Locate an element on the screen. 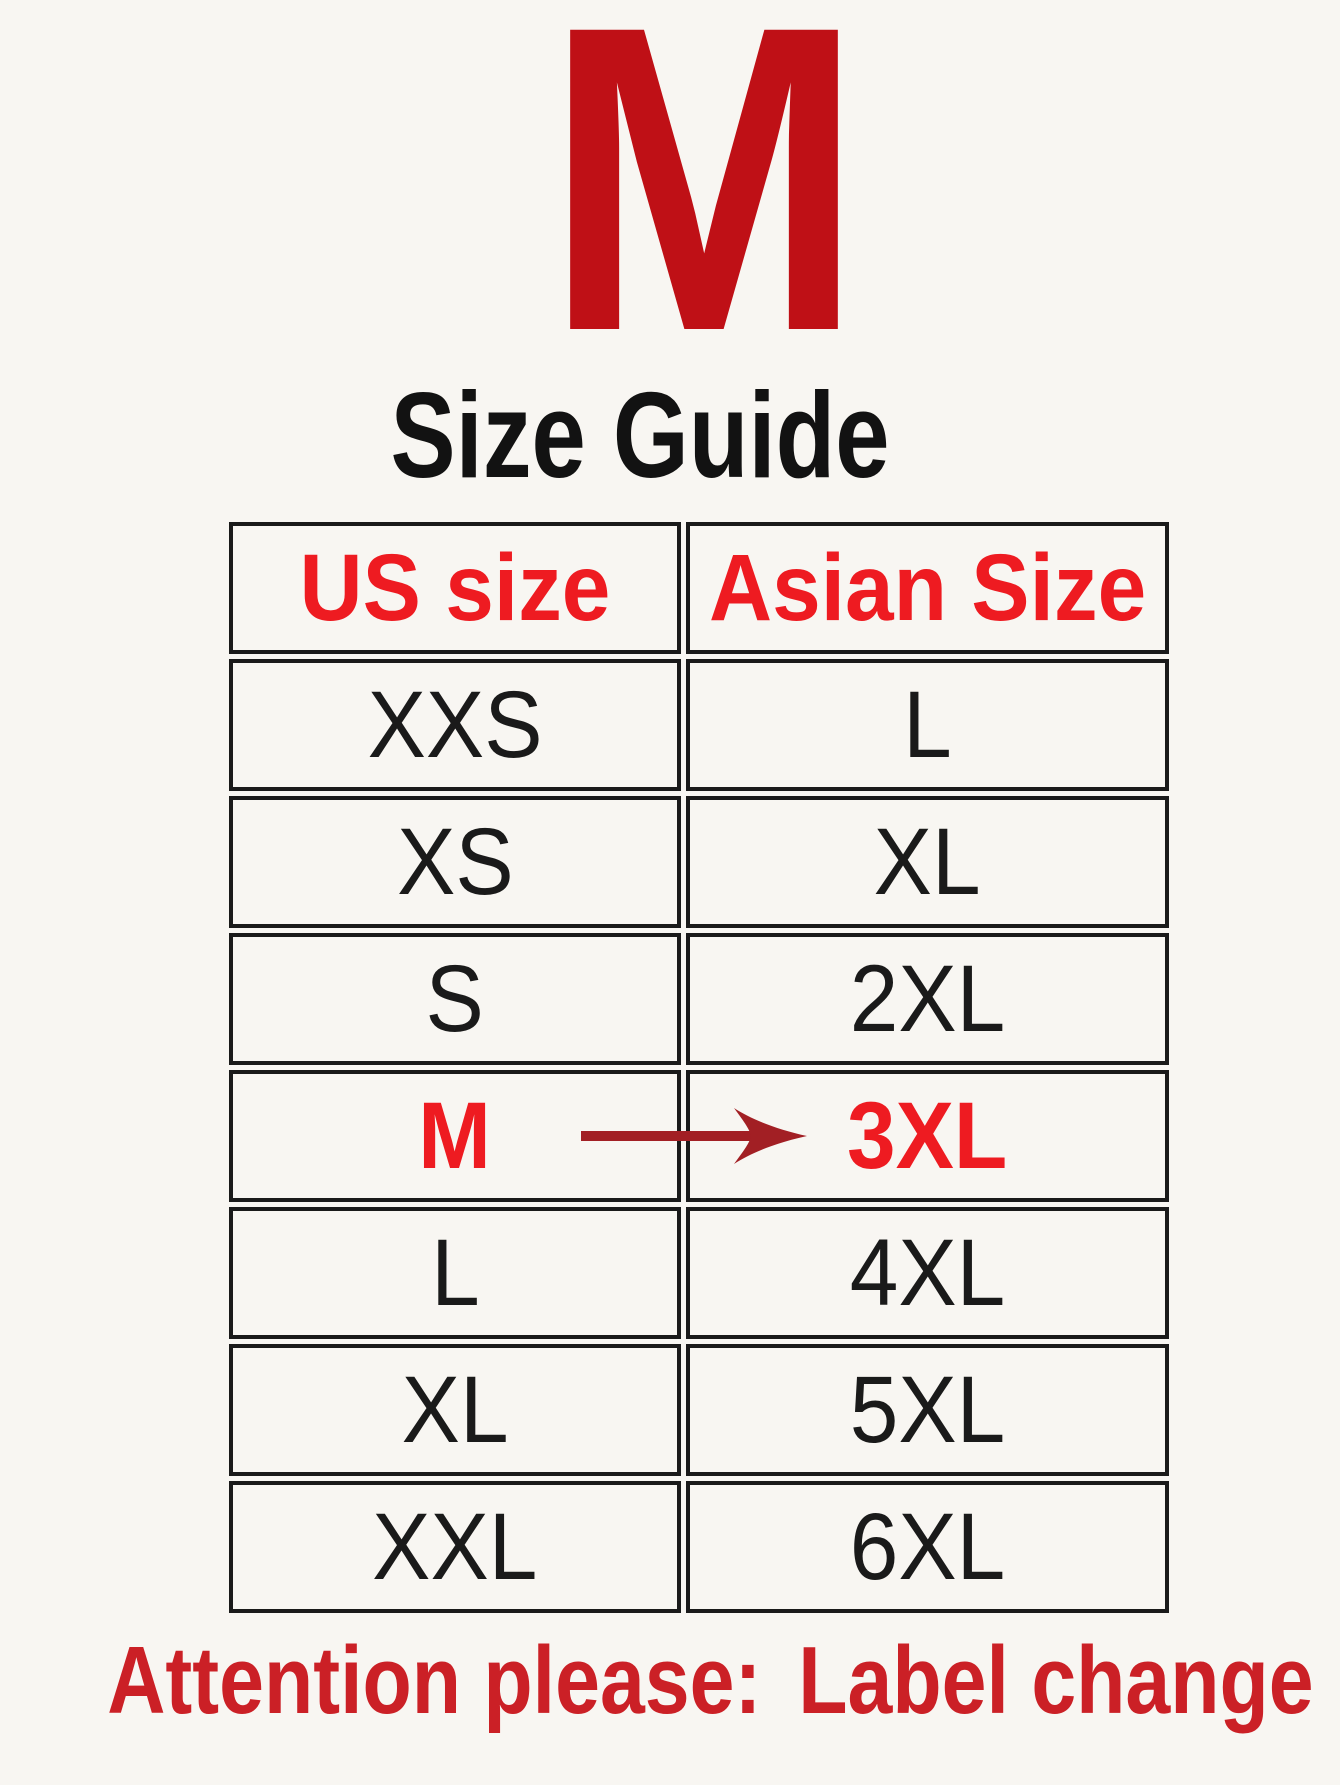  cell-us-size: L is located at coordinates (455, 1273).